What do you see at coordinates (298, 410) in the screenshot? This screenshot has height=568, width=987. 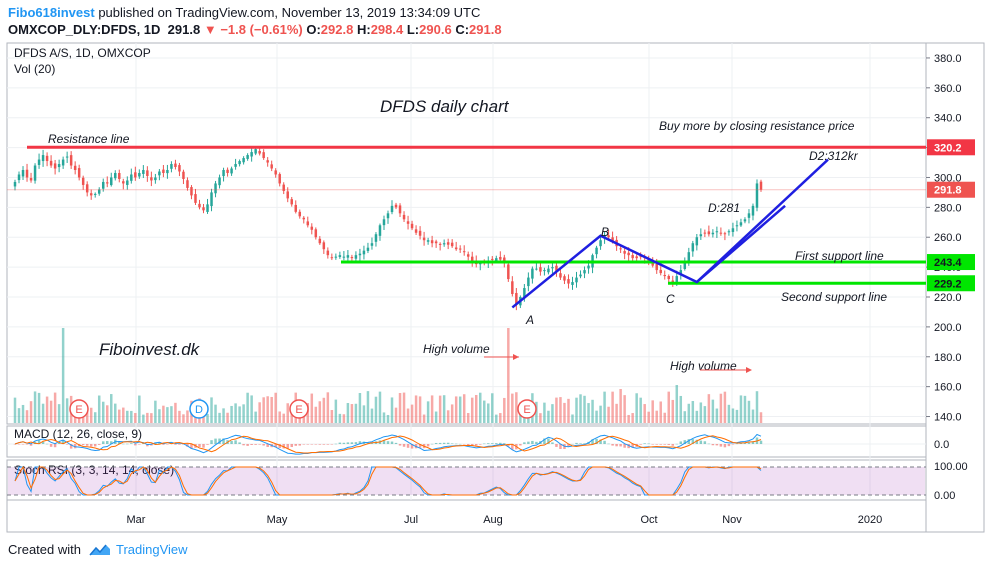 I see `event-marker-label: E` at bounding box center [298, 410].